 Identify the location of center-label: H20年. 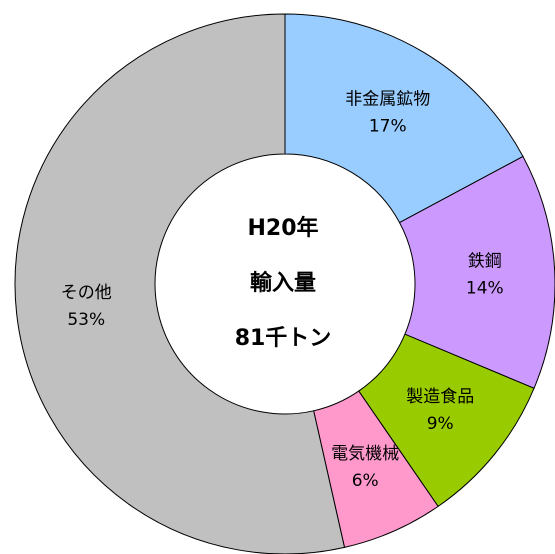
(282, 228).